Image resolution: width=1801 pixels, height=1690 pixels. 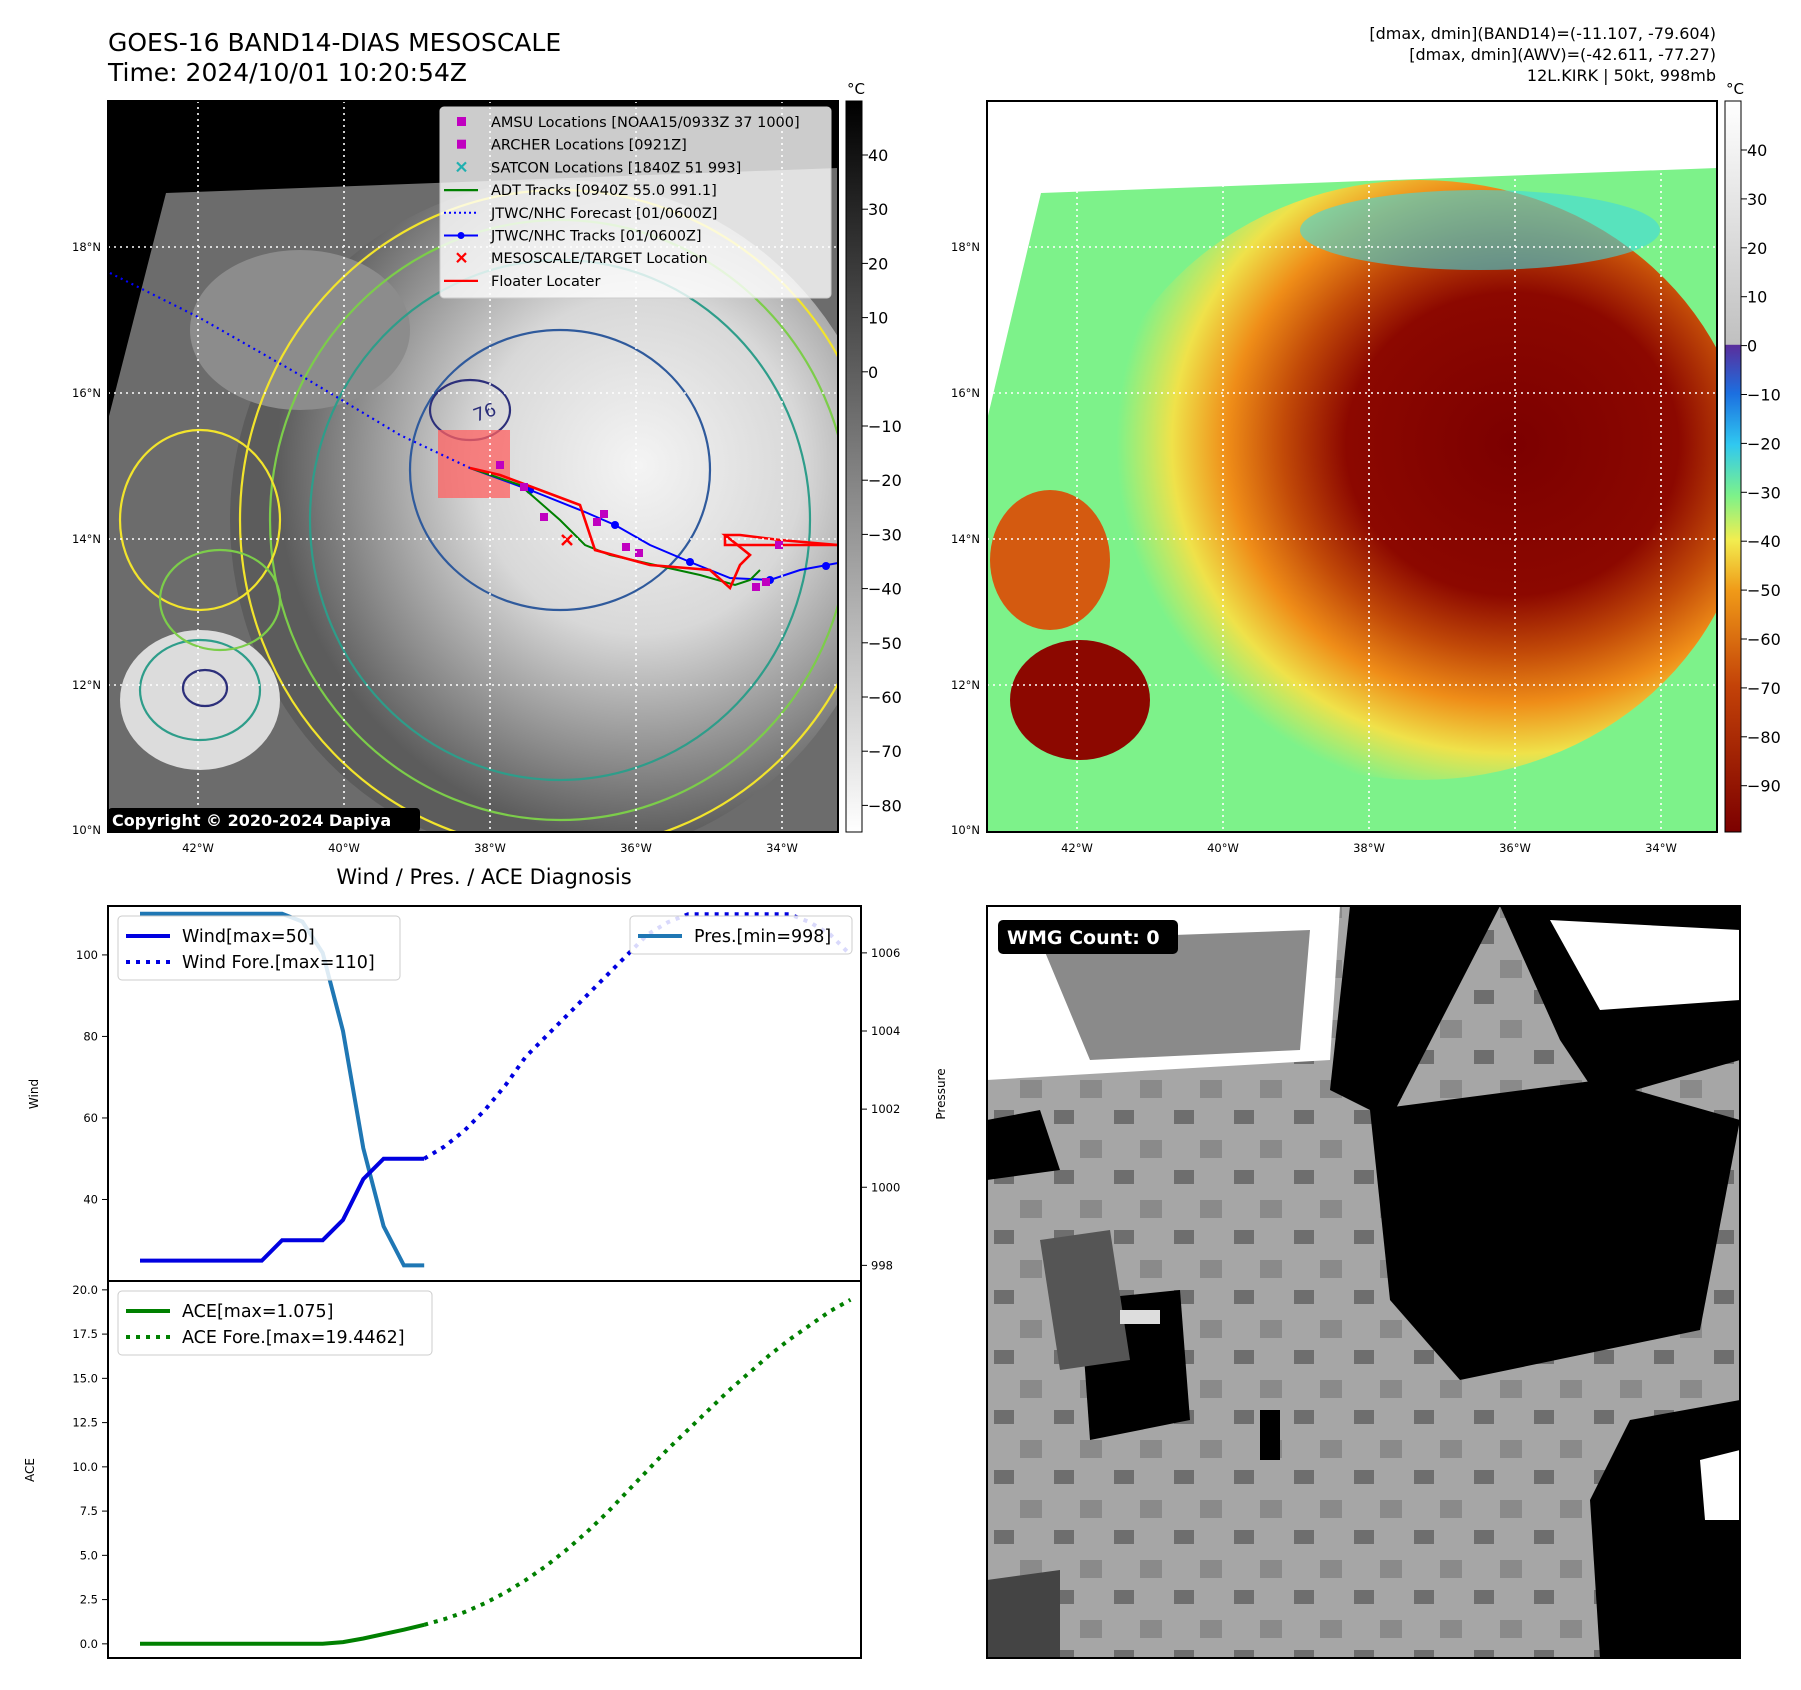 I want to click on legend-entry: Floater Locater, so click(x=522, y=282).